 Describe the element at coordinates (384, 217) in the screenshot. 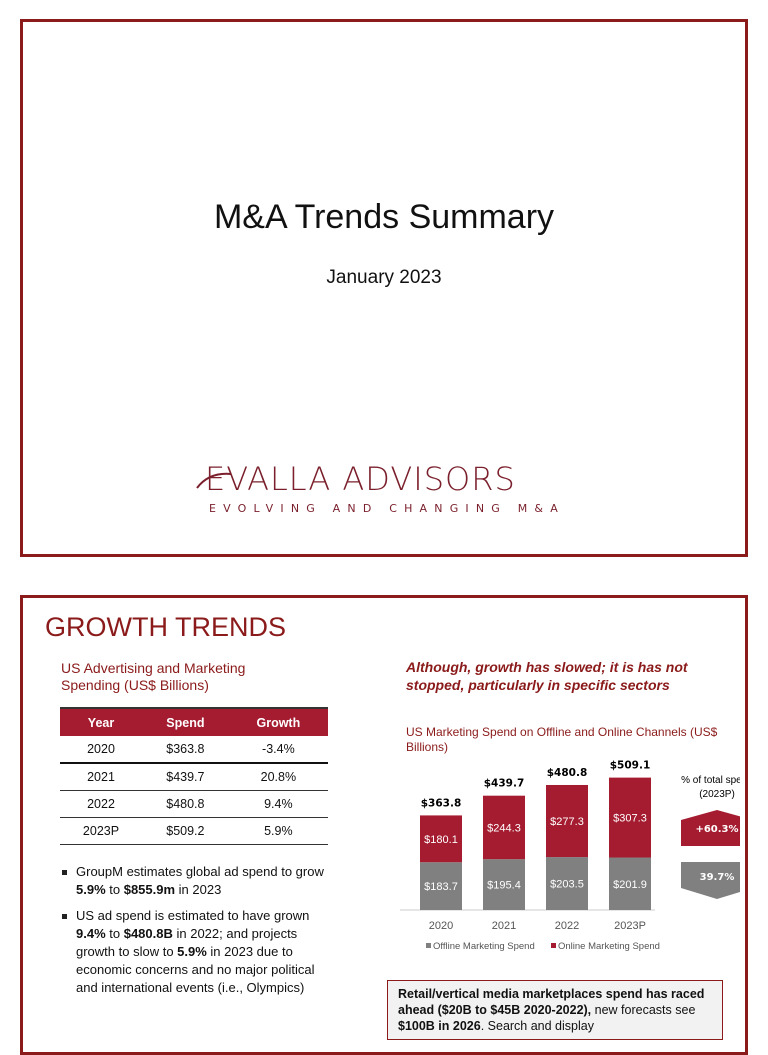

I see `slide-title: M&A Trends Summary` at that location.